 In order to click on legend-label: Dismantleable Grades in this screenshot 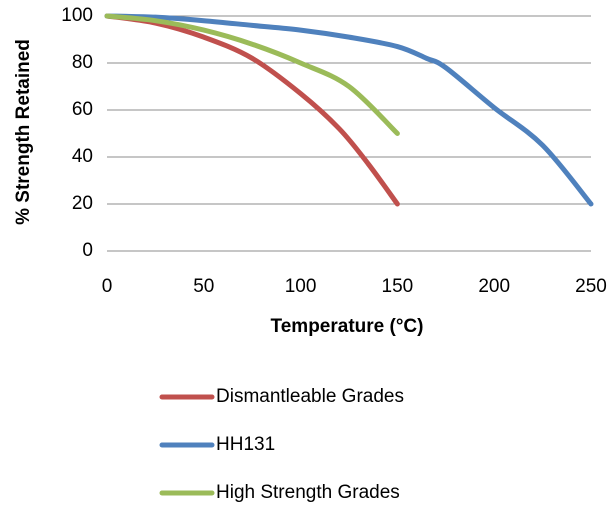, I will do `click(310, 396)`.